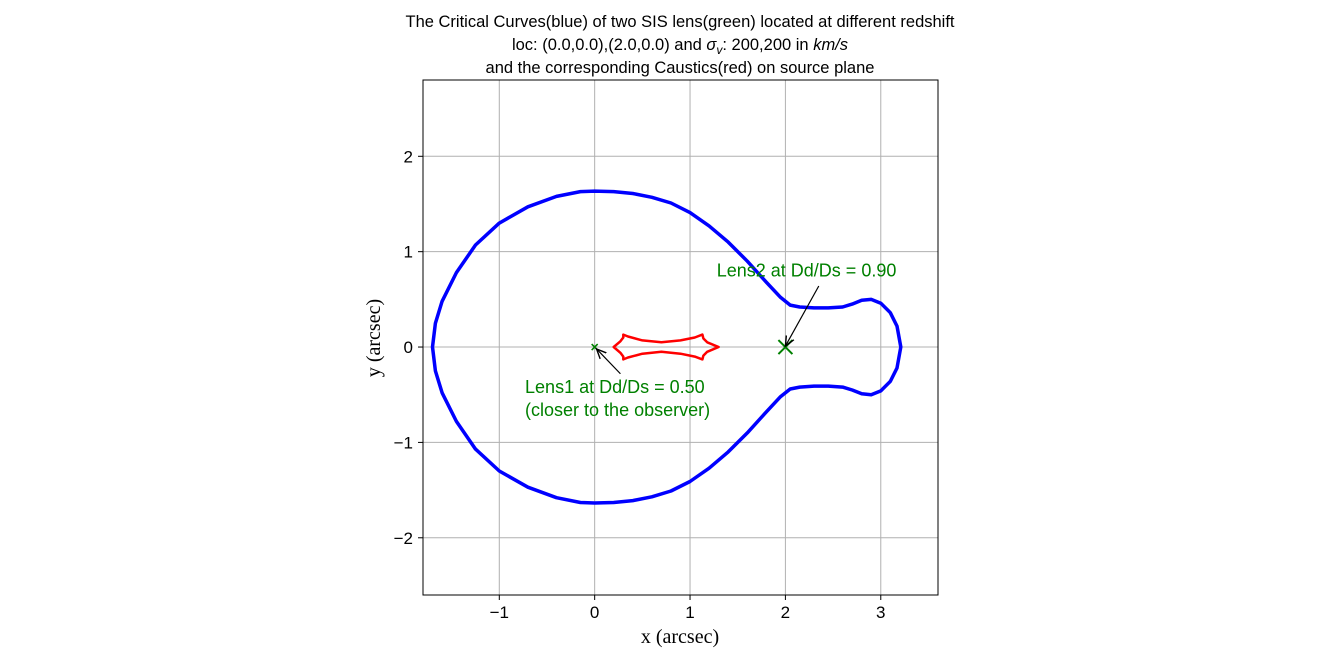  What do you see at coordinates (767, 45) in the screenshot?
I see `title-line-2-mid: : 200,200 in` at bounding box center [767, 45].